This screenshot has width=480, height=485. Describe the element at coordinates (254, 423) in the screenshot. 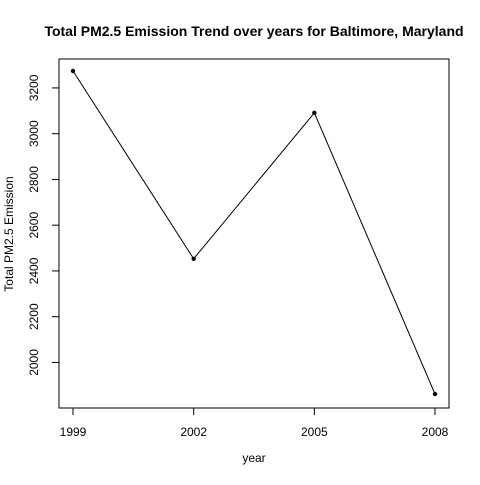

I see `x-axis: 1999 2002 2005 2008` at that location.